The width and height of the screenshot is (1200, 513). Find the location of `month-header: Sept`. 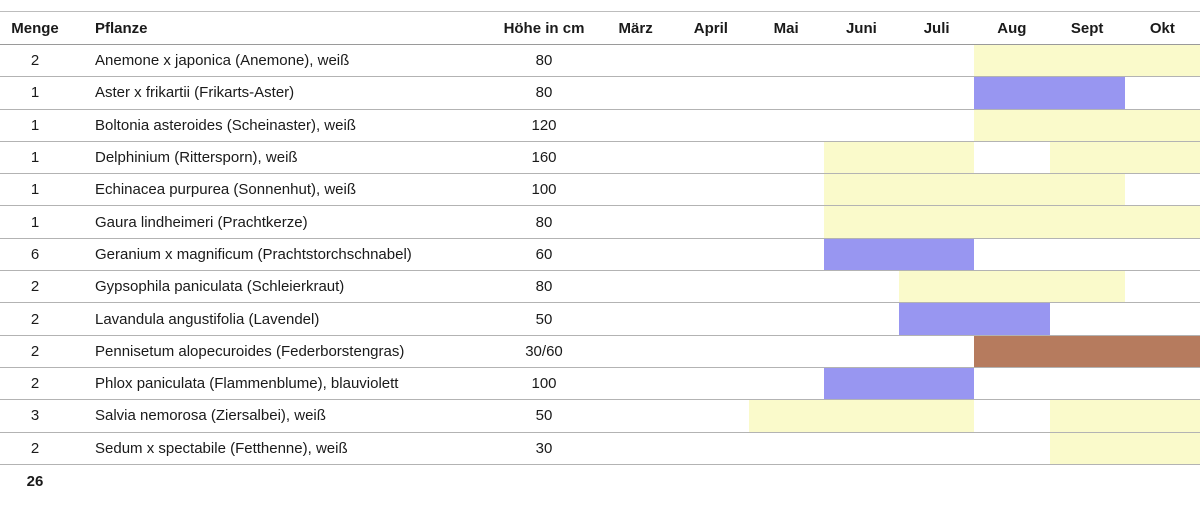

month-header: Sept is located at coordinates (1087, 28).